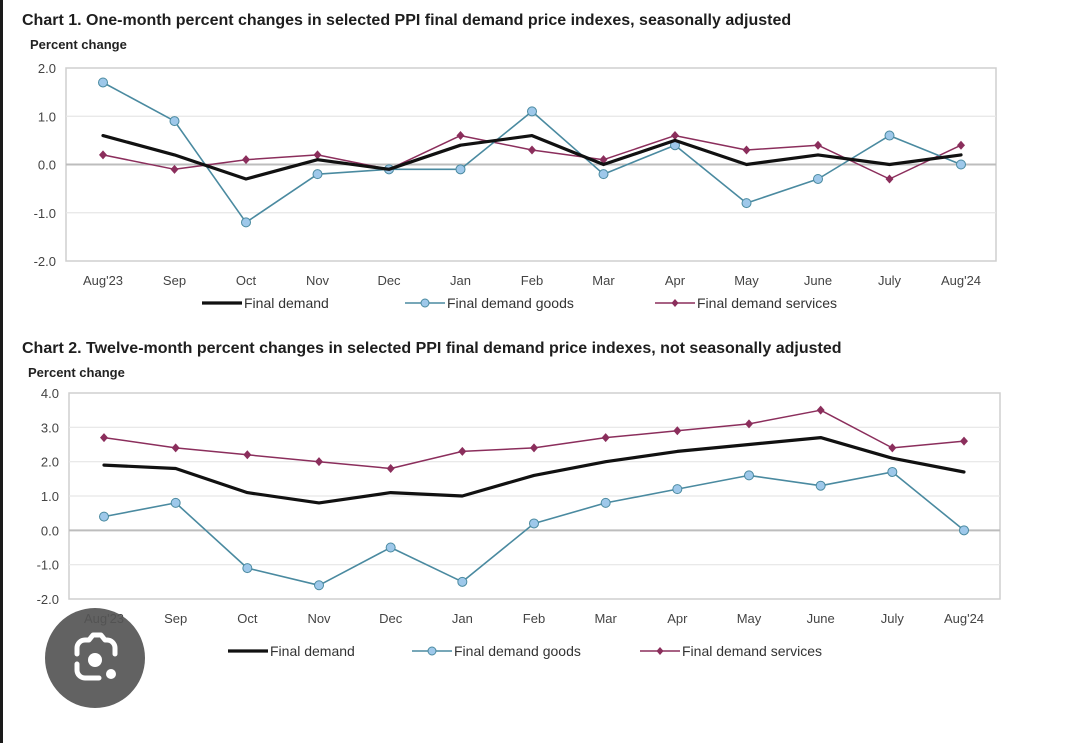 The width and height of the screenshot is (1079, 743). I want to click on x-tick-label: Aug'24, so click(961, 280).